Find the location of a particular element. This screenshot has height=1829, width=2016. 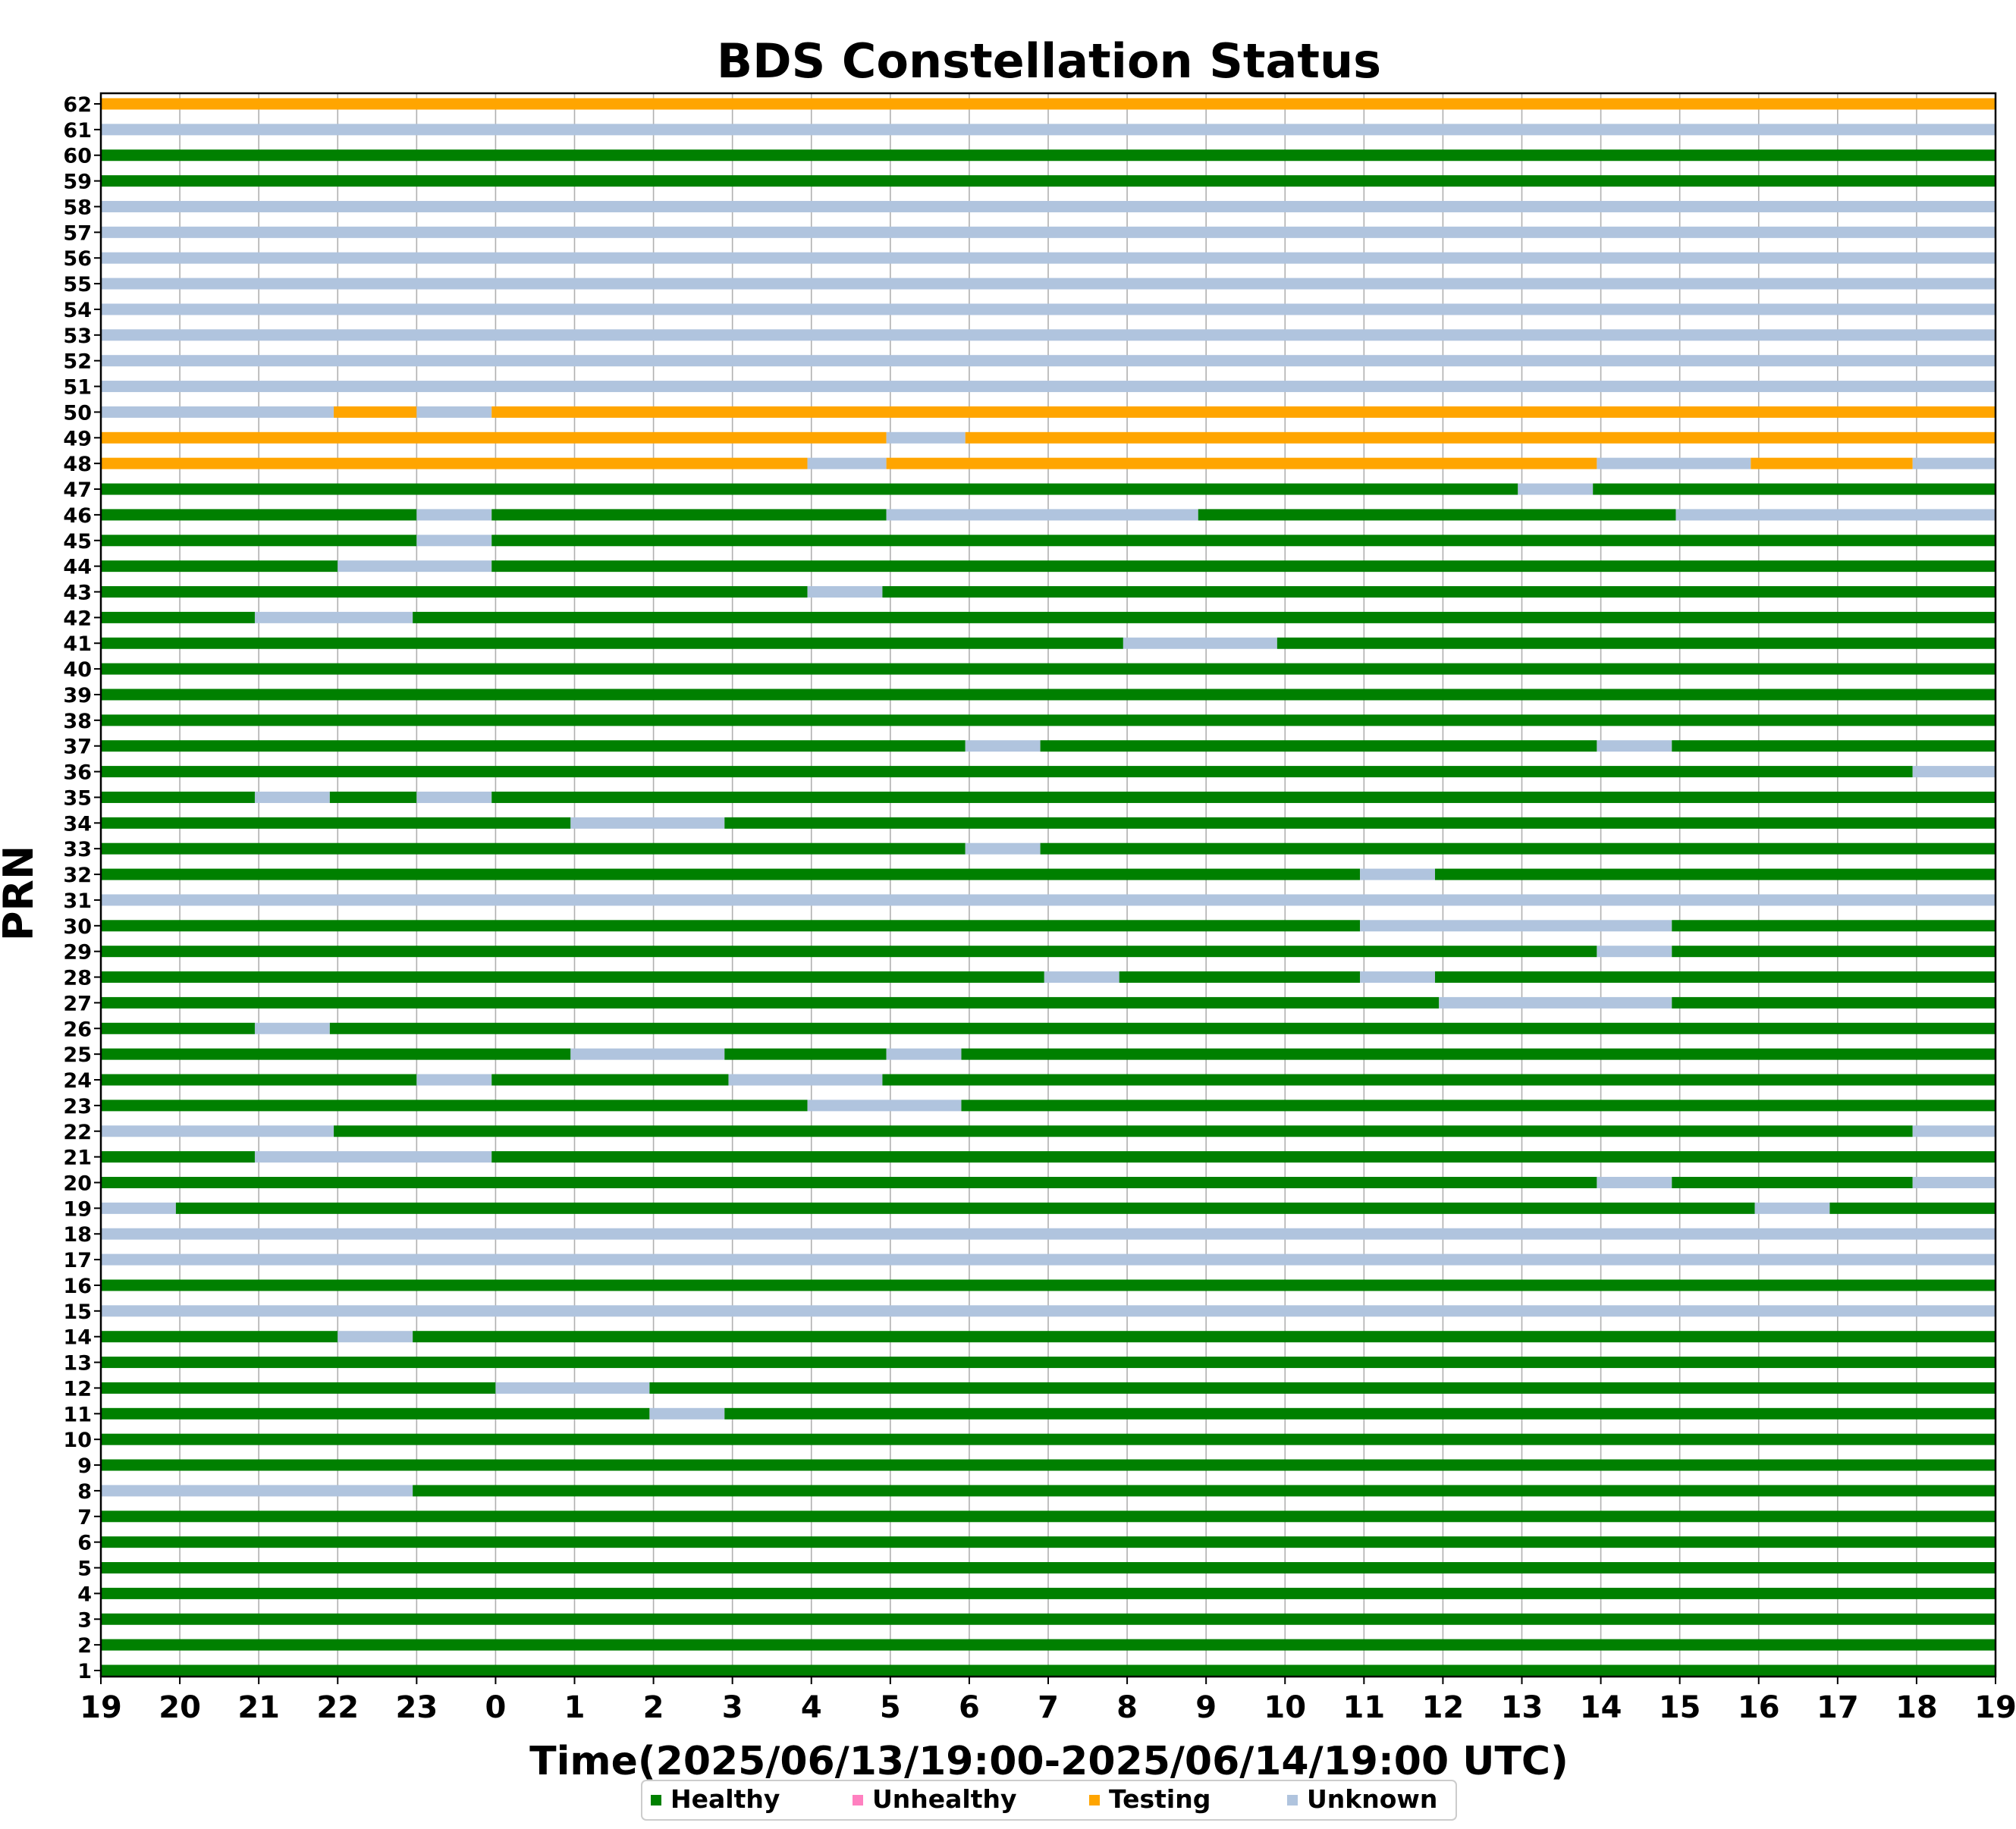

y-tick-label: 22 is located at coordinates (77, 1132).